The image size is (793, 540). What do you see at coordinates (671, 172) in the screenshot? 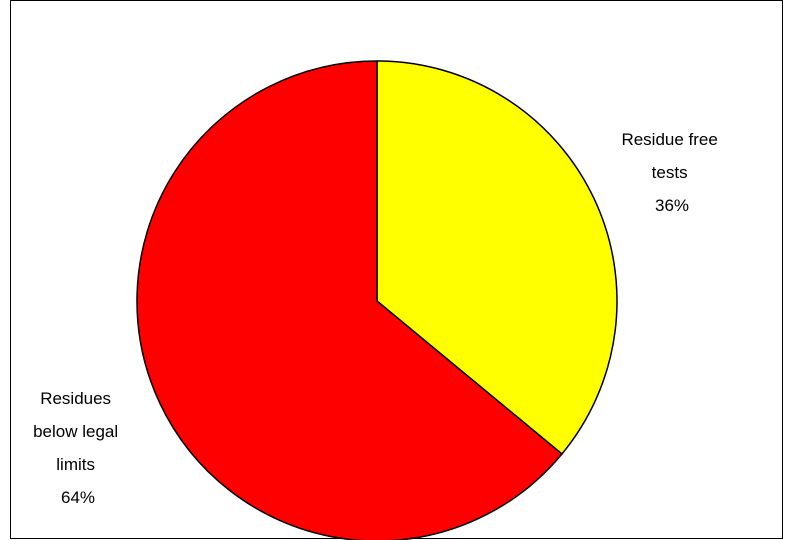
I see `slice-label-residue-free: Residue free tests 36%` at bounding box center [671, 172].